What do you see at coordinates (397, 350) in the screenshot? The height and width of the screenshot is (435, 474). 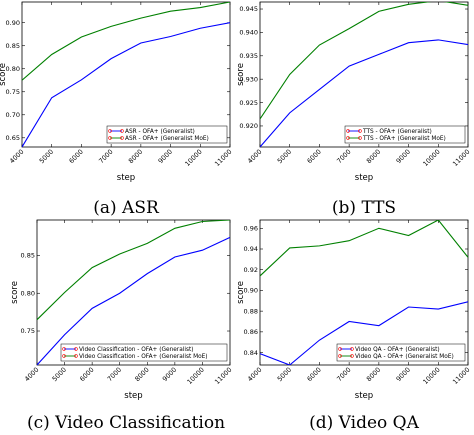 I see `legend-label: Video QA - OFA+ (Generalist)` at bounding box center [397, 350].